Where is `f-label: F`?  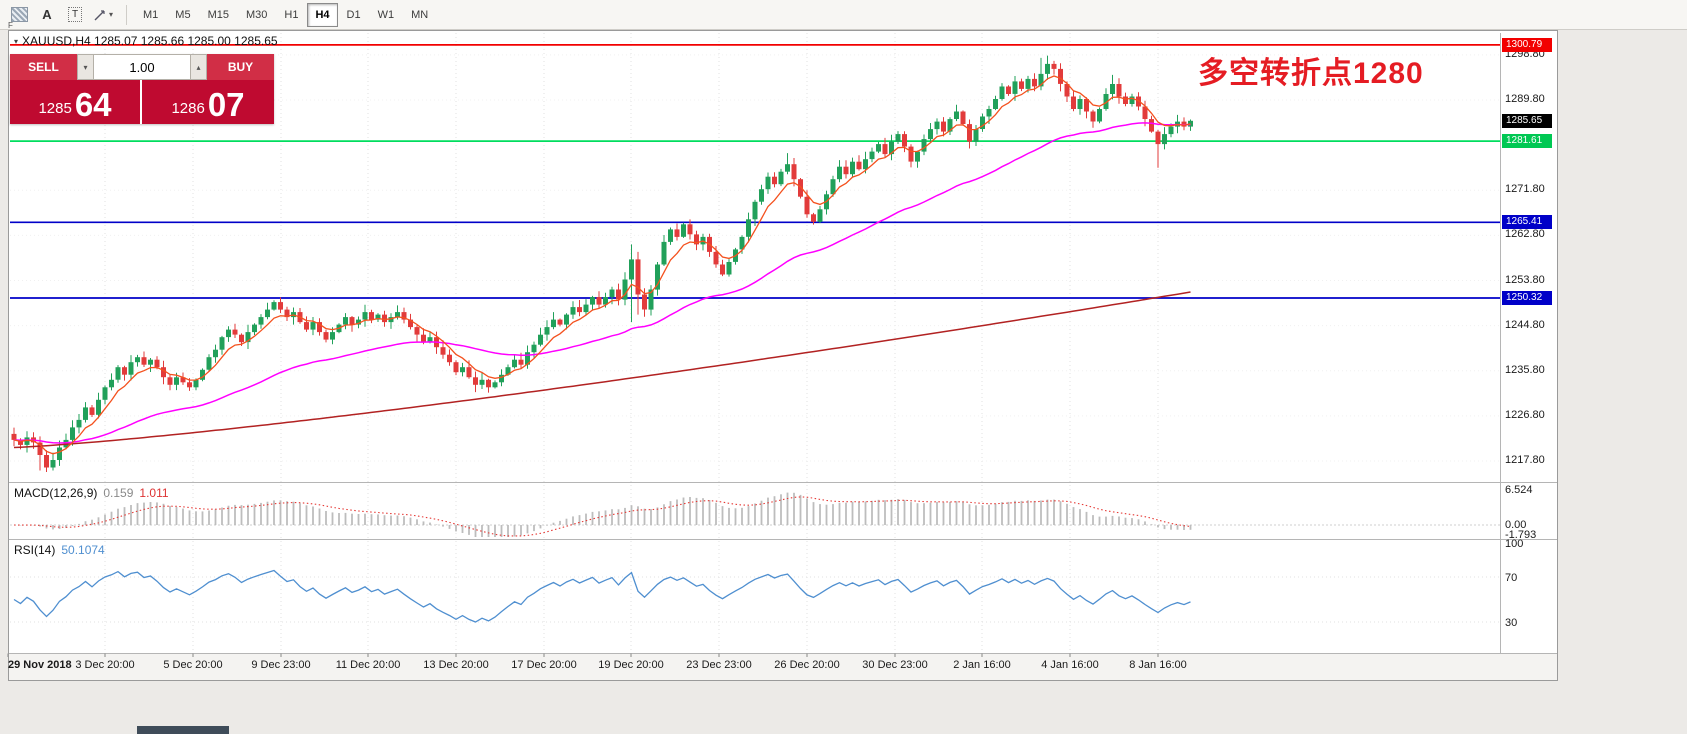
f-label: F is located at coordinates (10, 25).